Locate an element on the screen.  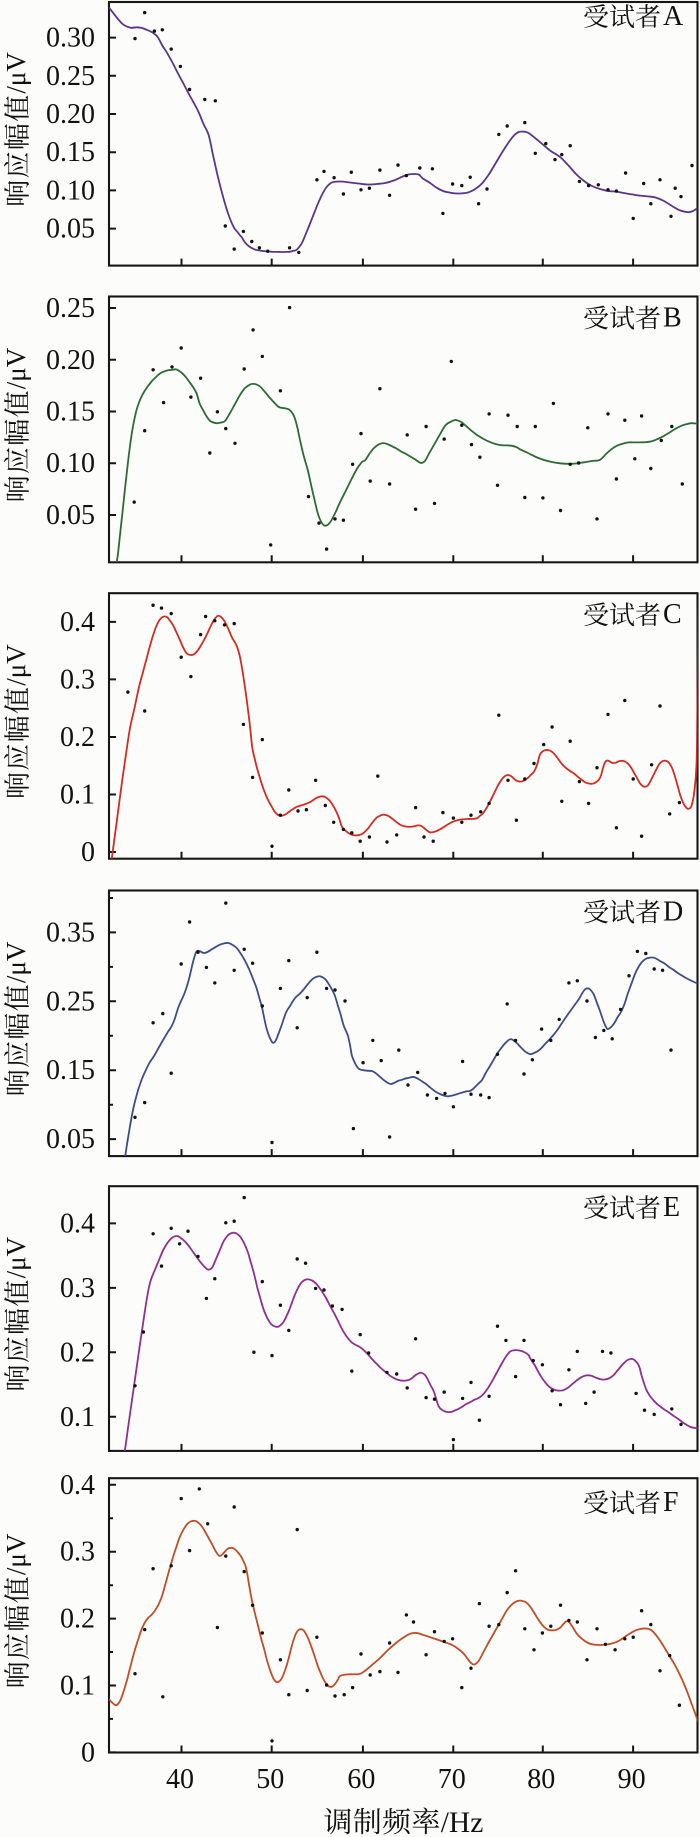
svg-text: 60 is located at coordinates (361, 1779).